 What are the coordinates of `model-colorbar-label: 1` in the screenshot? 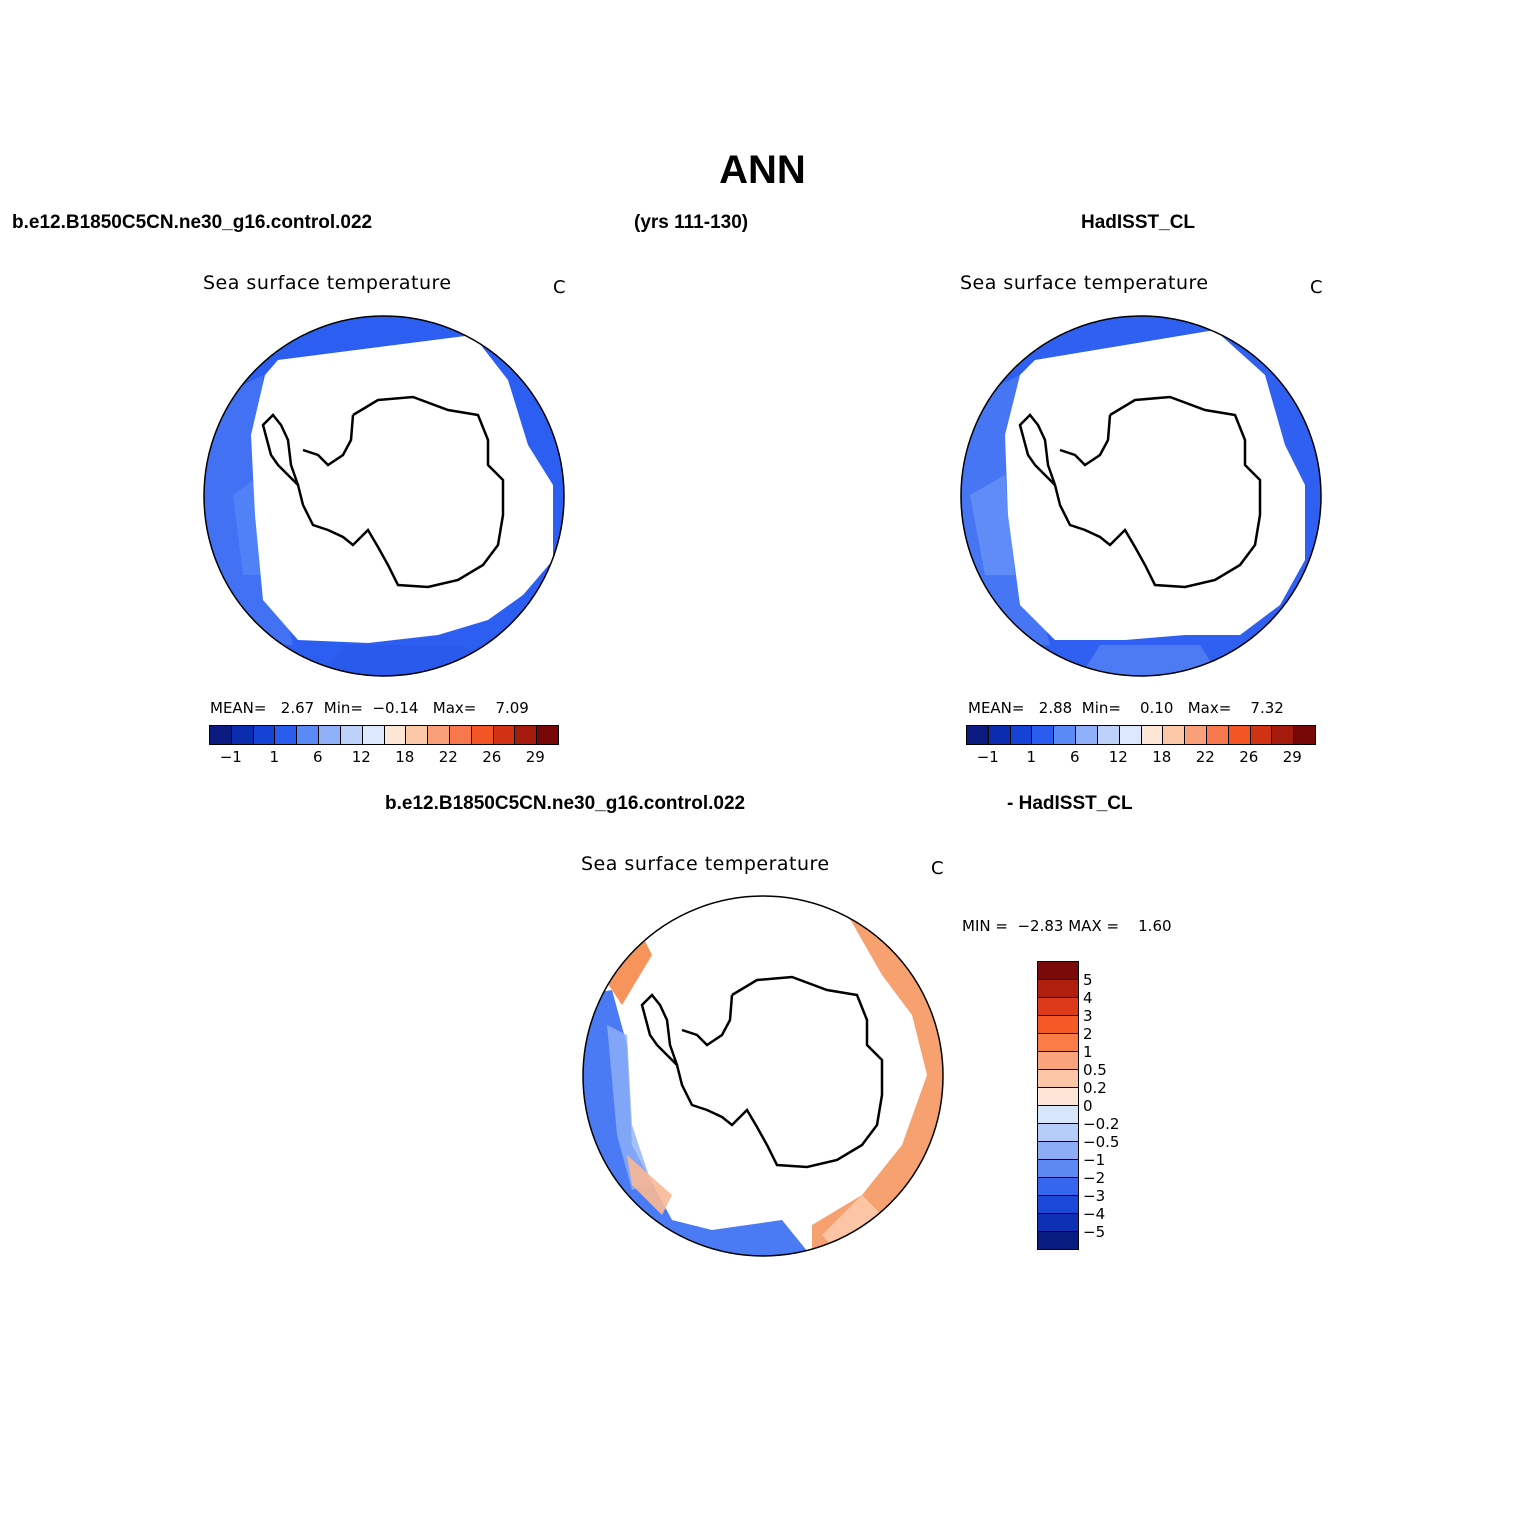 It's located at (274, 757).